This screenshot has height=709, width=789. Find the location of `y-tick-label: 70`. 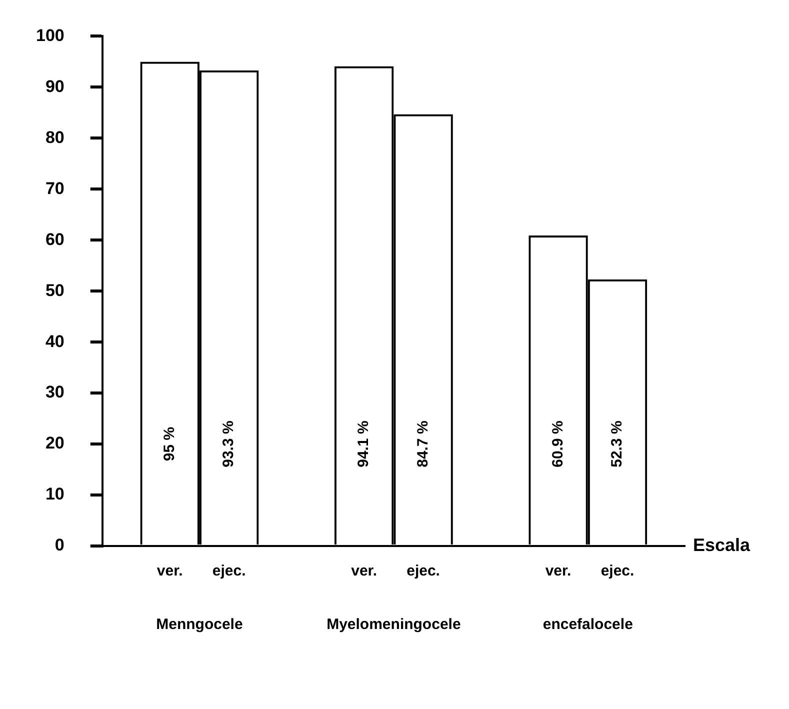

y-tick-label: 70 is located at coordinates (54, 188).